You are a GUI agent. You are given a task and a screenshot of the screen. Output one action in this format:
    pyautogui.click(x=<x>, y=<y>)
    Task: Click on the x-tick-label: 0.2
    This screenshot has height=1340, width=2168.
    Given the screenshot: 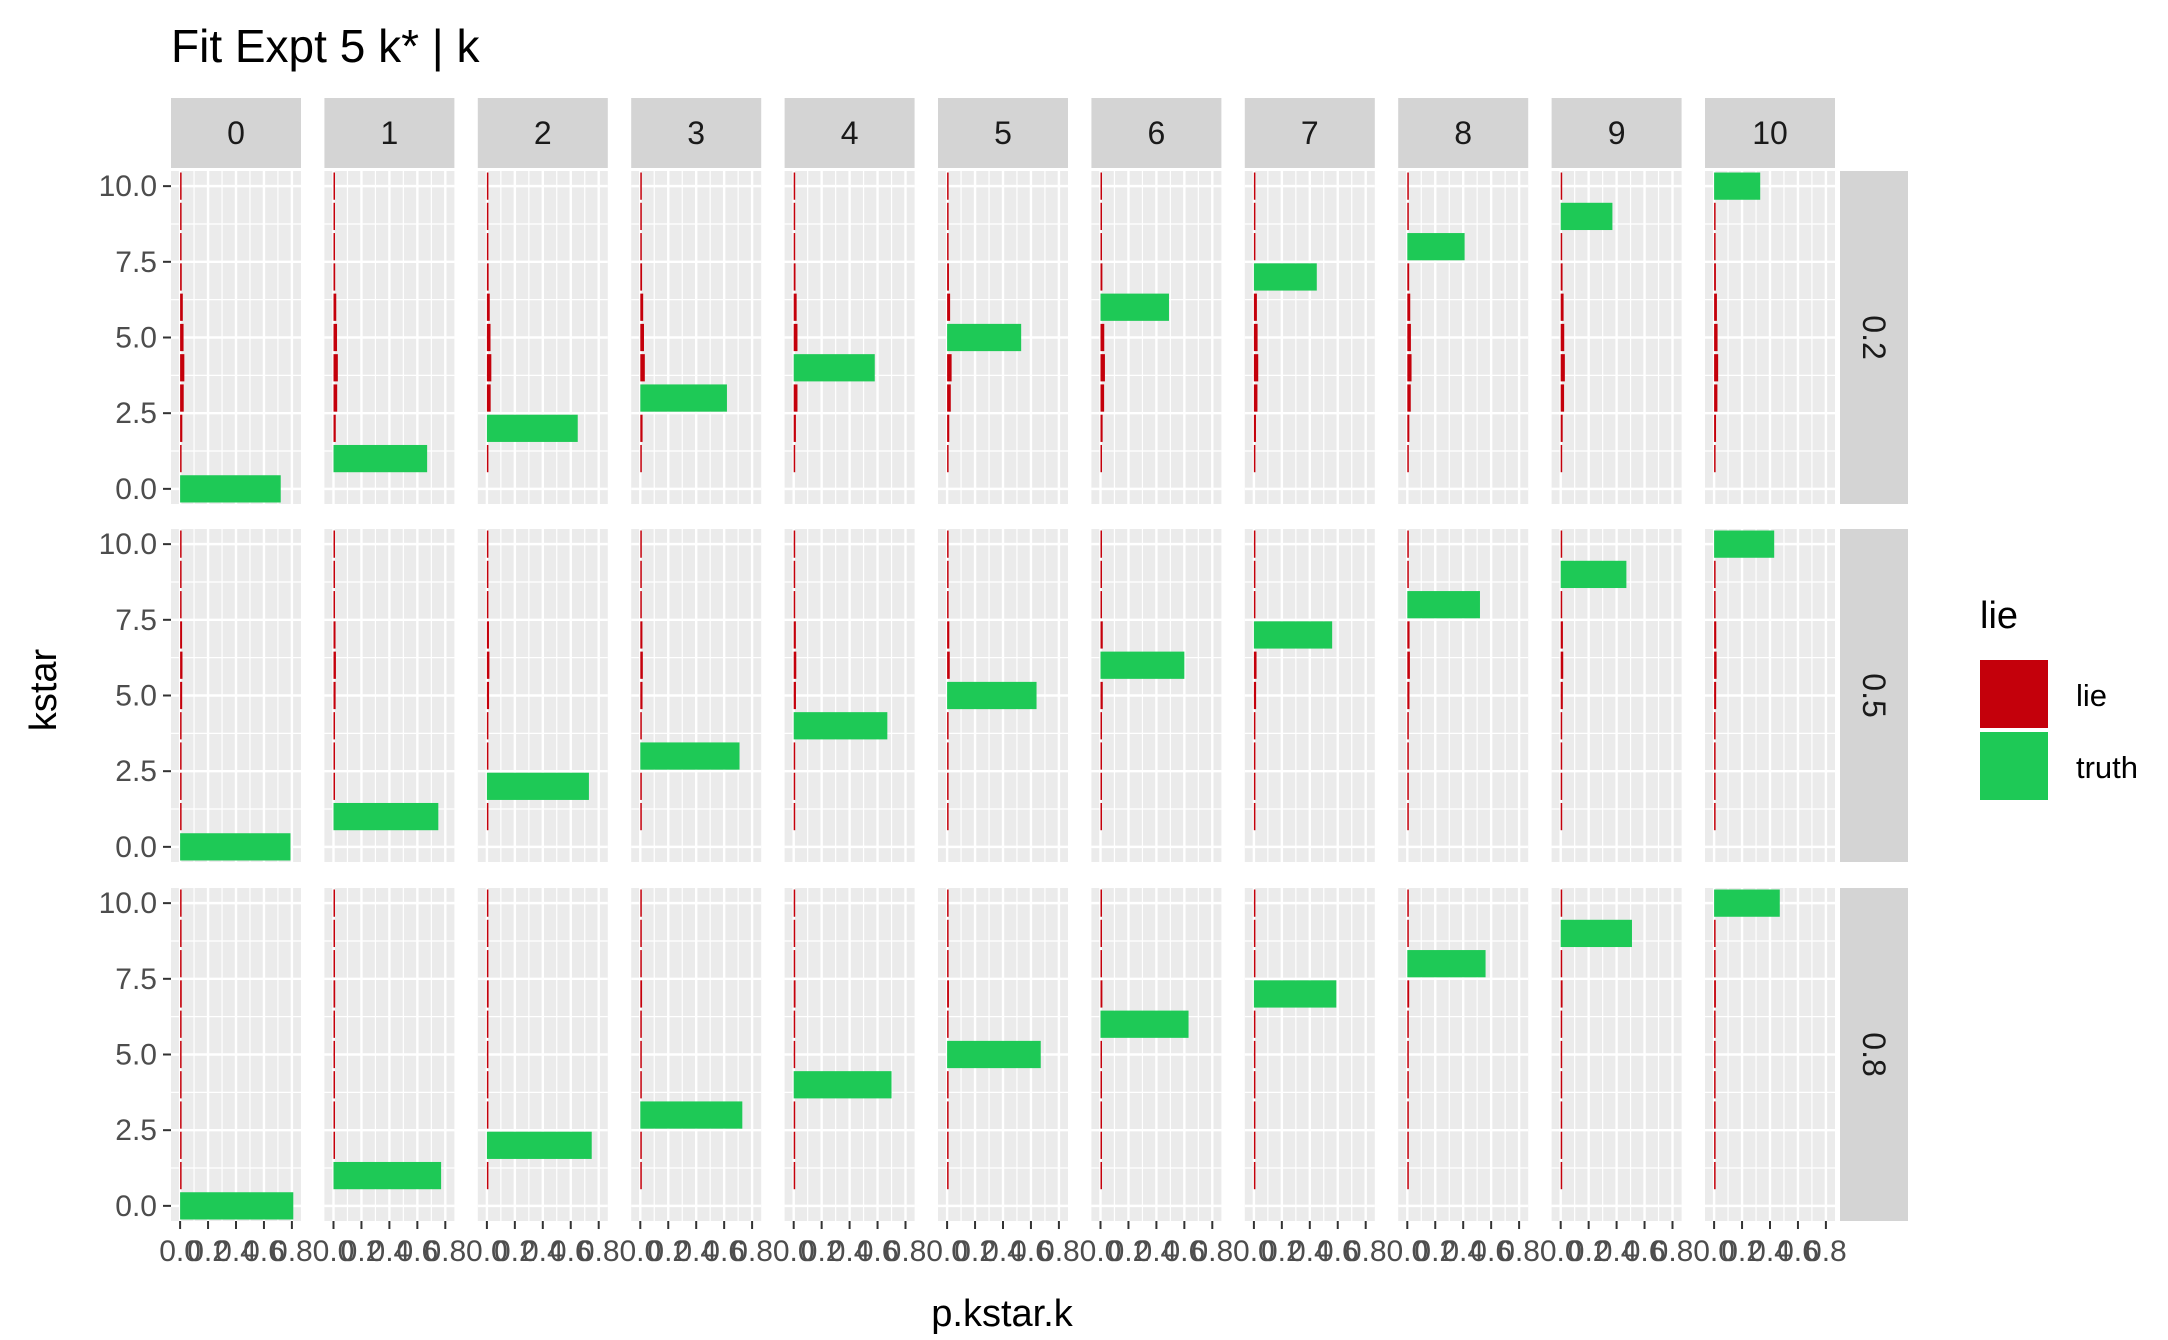 What is the action you would take?
    pyautogui.click(x=362, y=1251)
    